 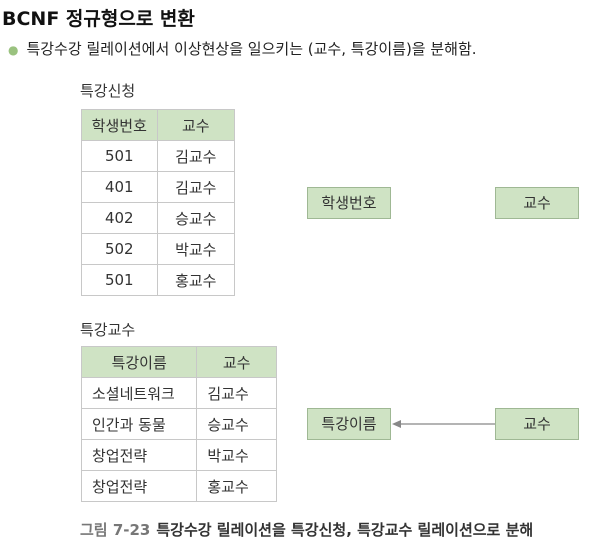 I want to click on figure-caption: 그림 7-23 특강수강 릴레이션을 특강신청, 특강교수 릴레이션으로 분해, so click(x=306, y=529).